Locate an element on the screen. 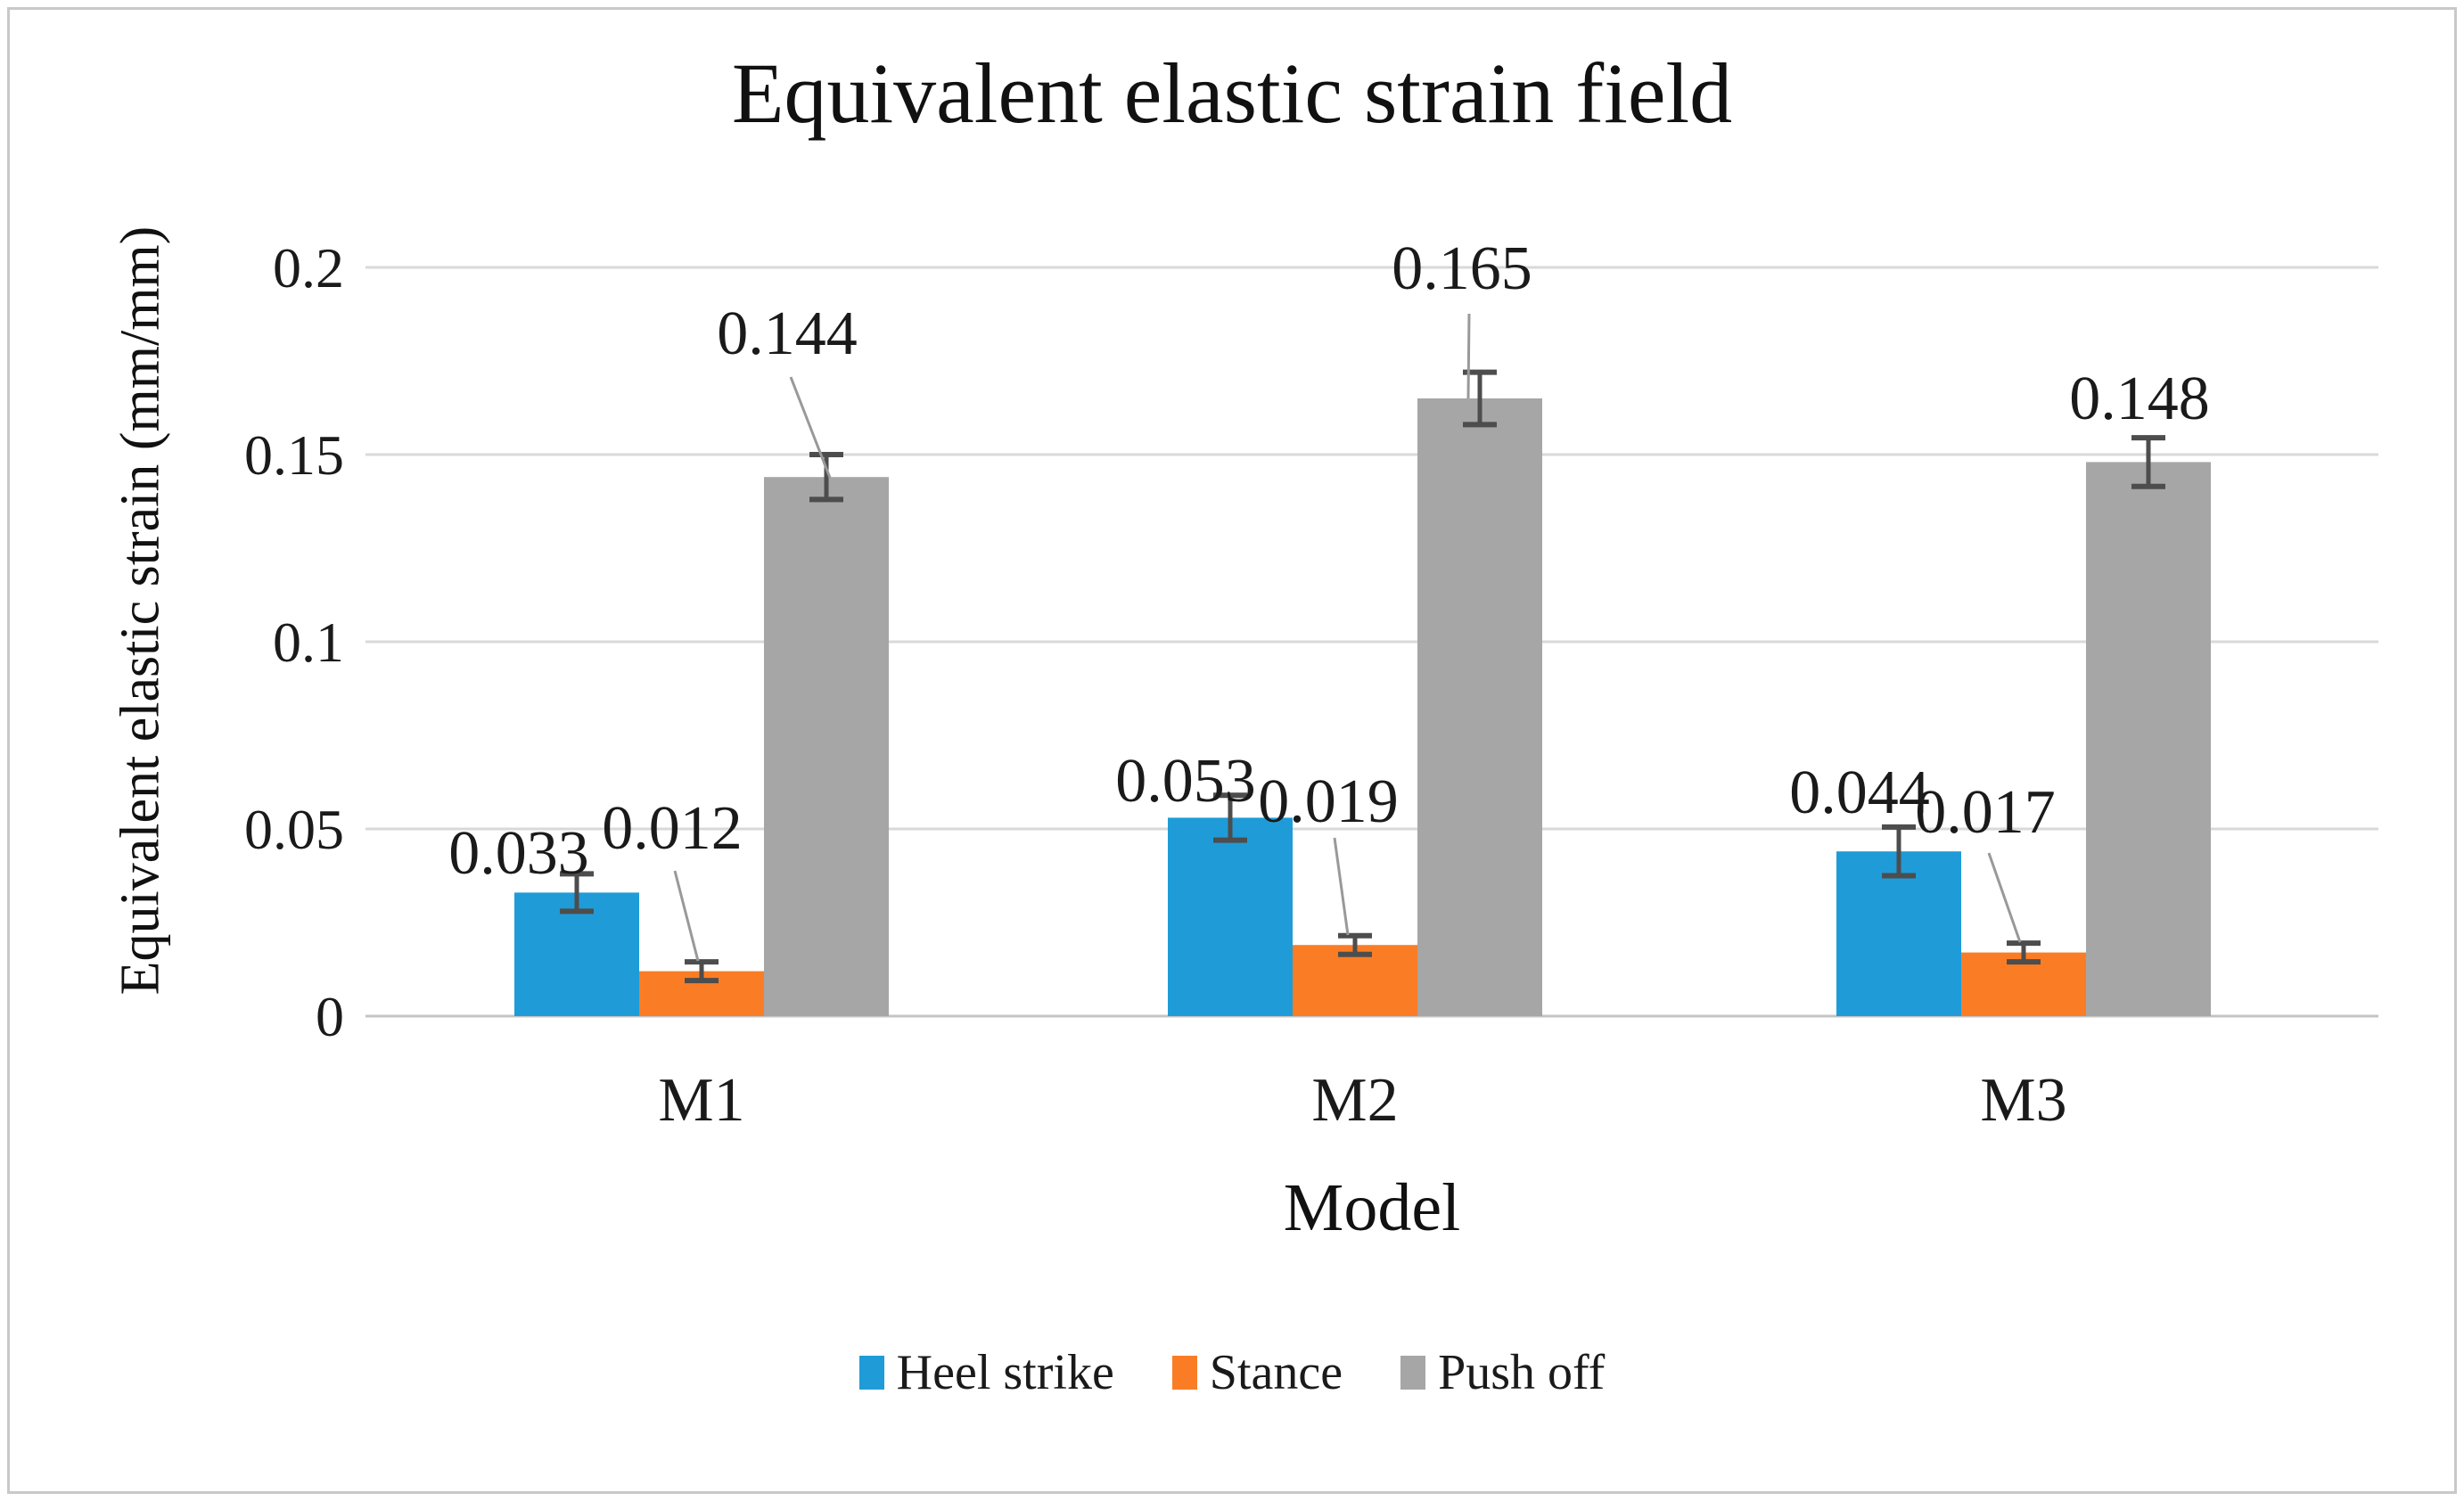 This screenshot has width=2464, height=1501. legend-swatch-heel-strike is located at coordinates (871, 1373).